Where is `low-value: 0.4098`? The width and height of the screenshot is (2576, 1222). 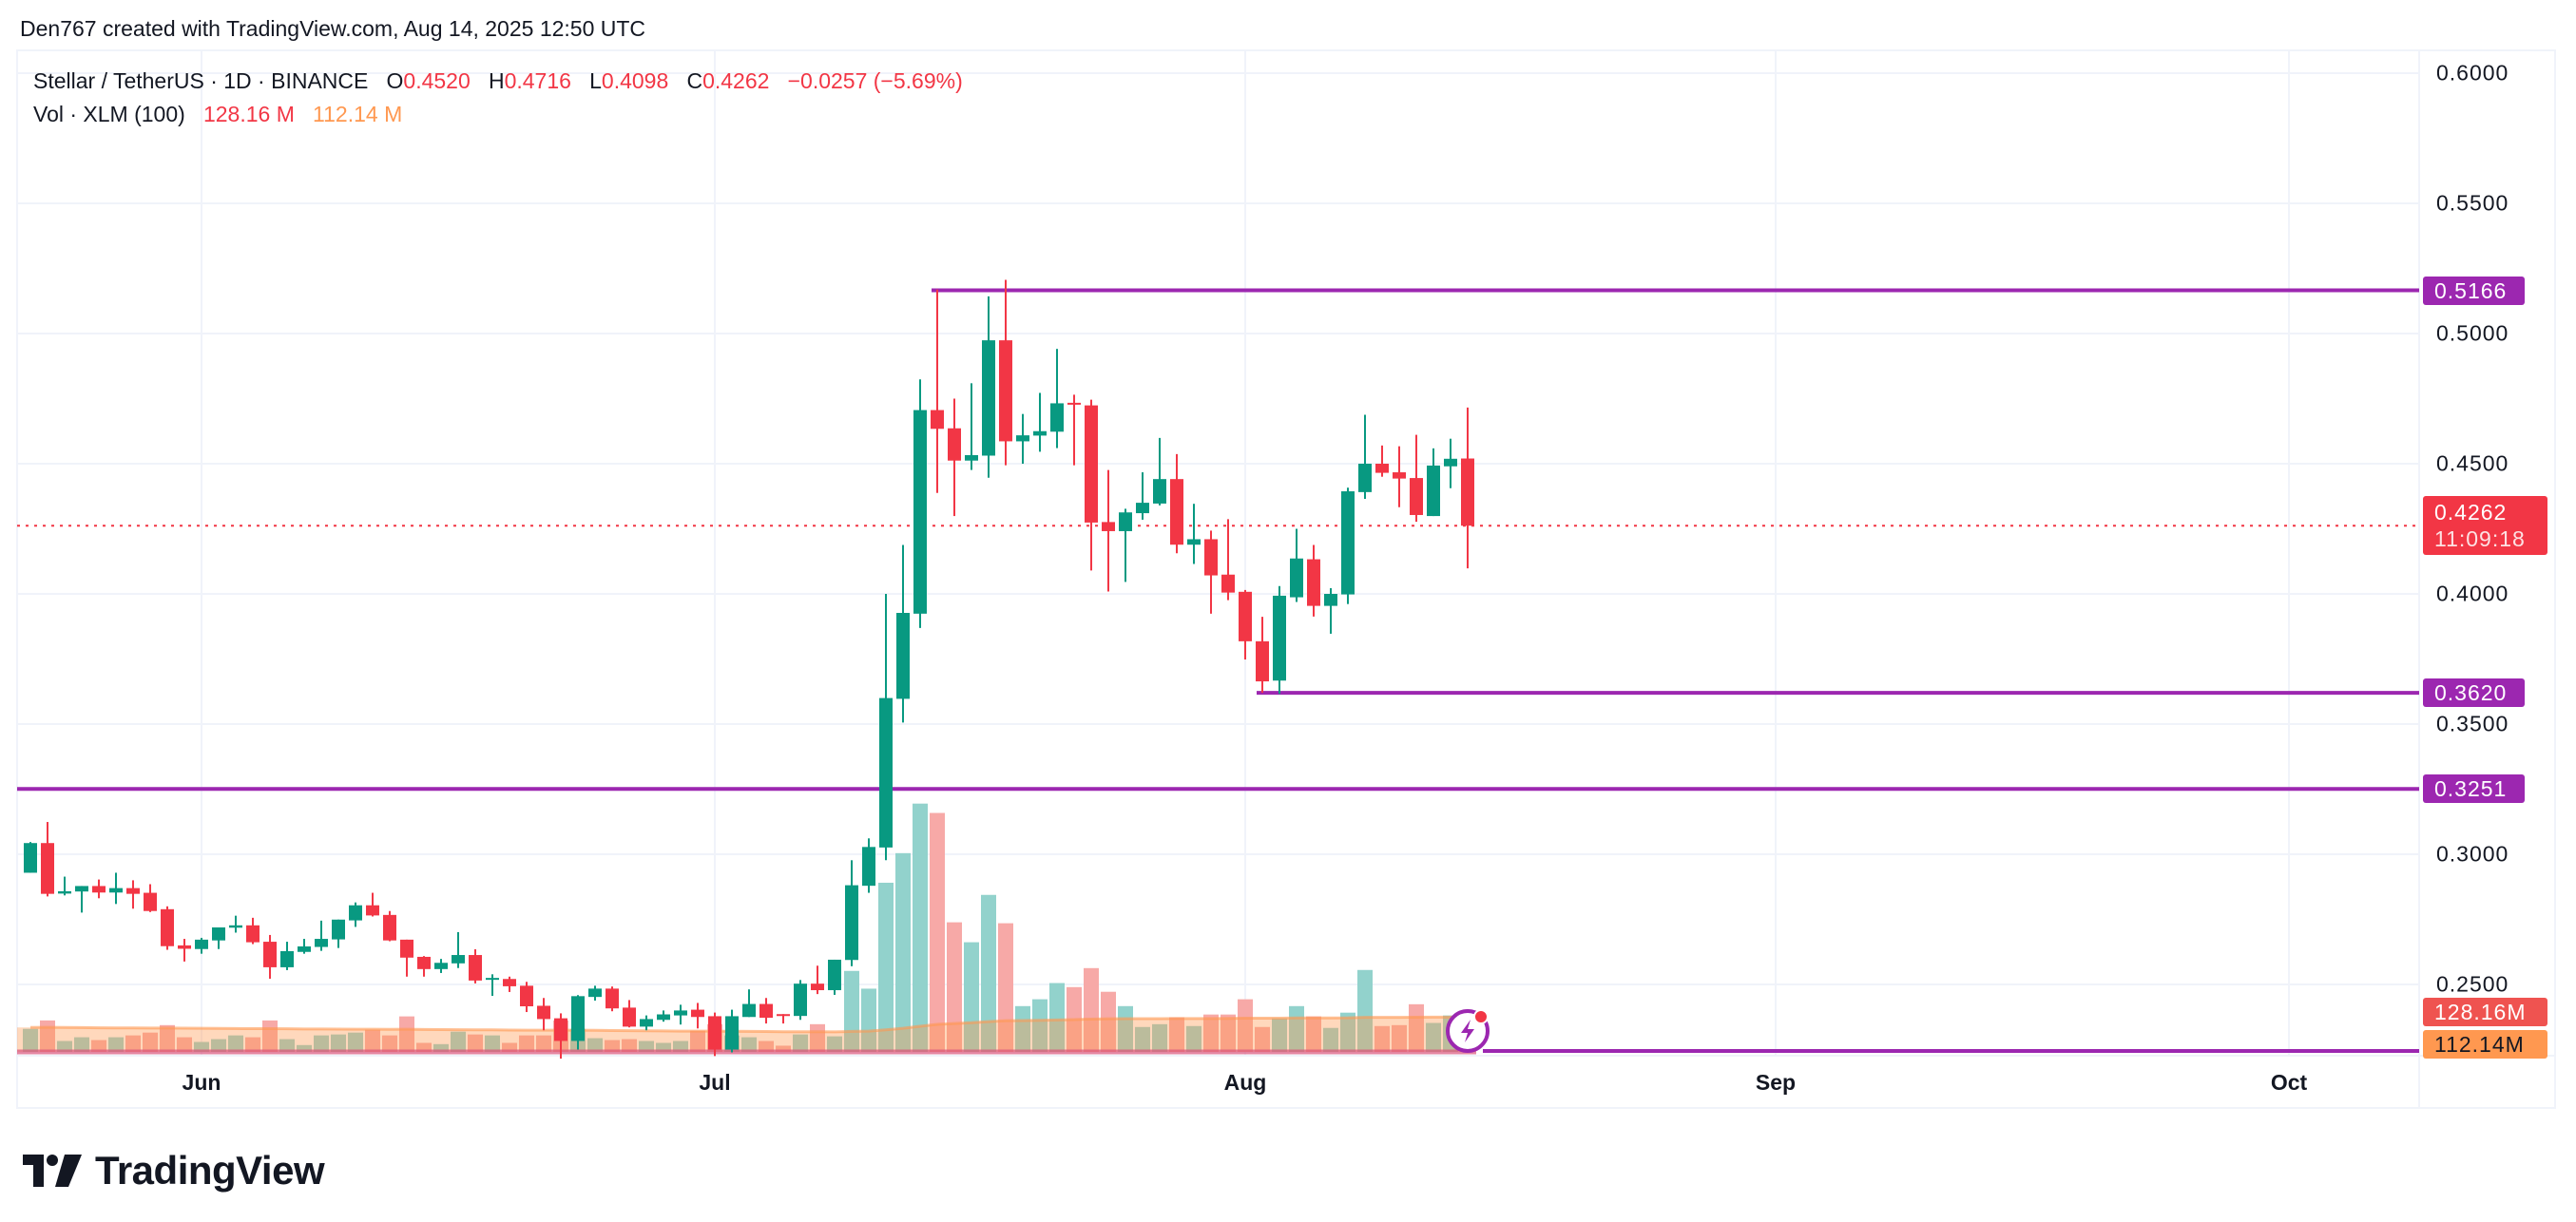 low-value: 0.4098 is located at coordinates (635, 81).